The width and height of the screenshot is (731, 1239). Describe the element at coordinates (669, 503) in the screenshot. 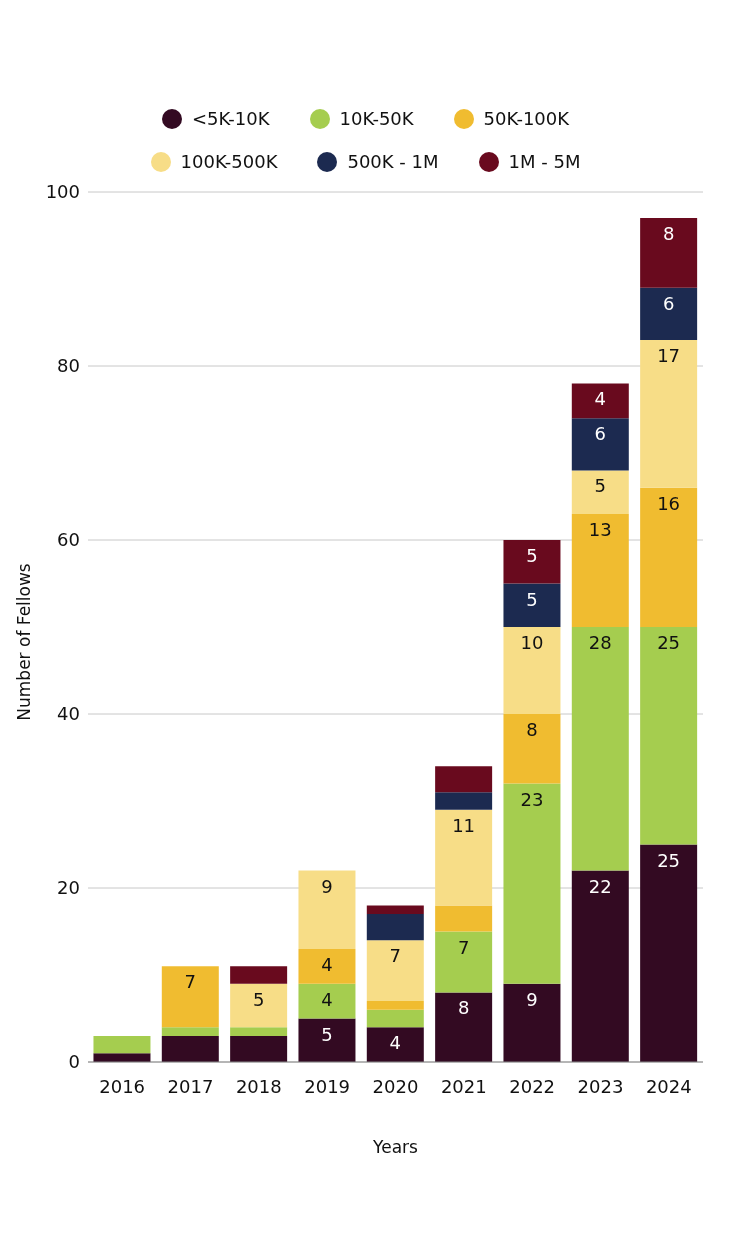

I see `data-label: 16` at that location.